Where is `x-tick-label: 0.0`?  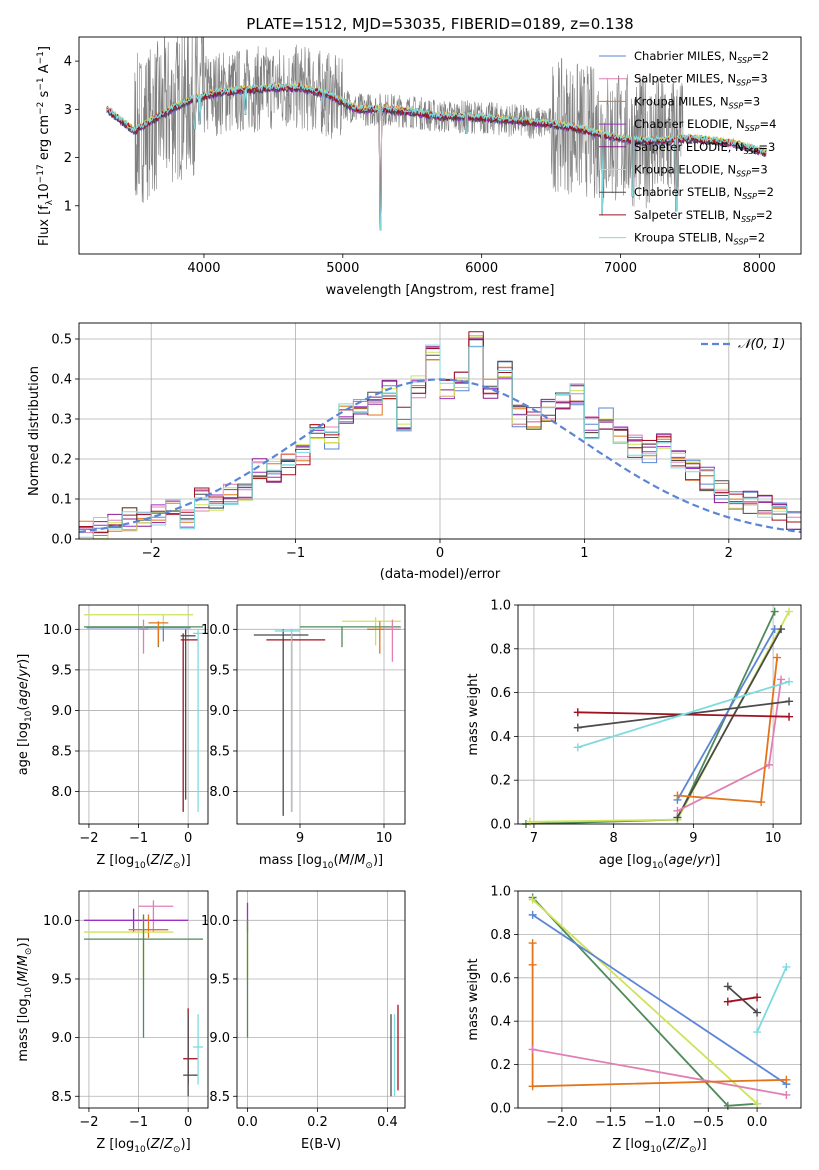 x-tick-label: 0.0 is located at coordinates (757, 1122).